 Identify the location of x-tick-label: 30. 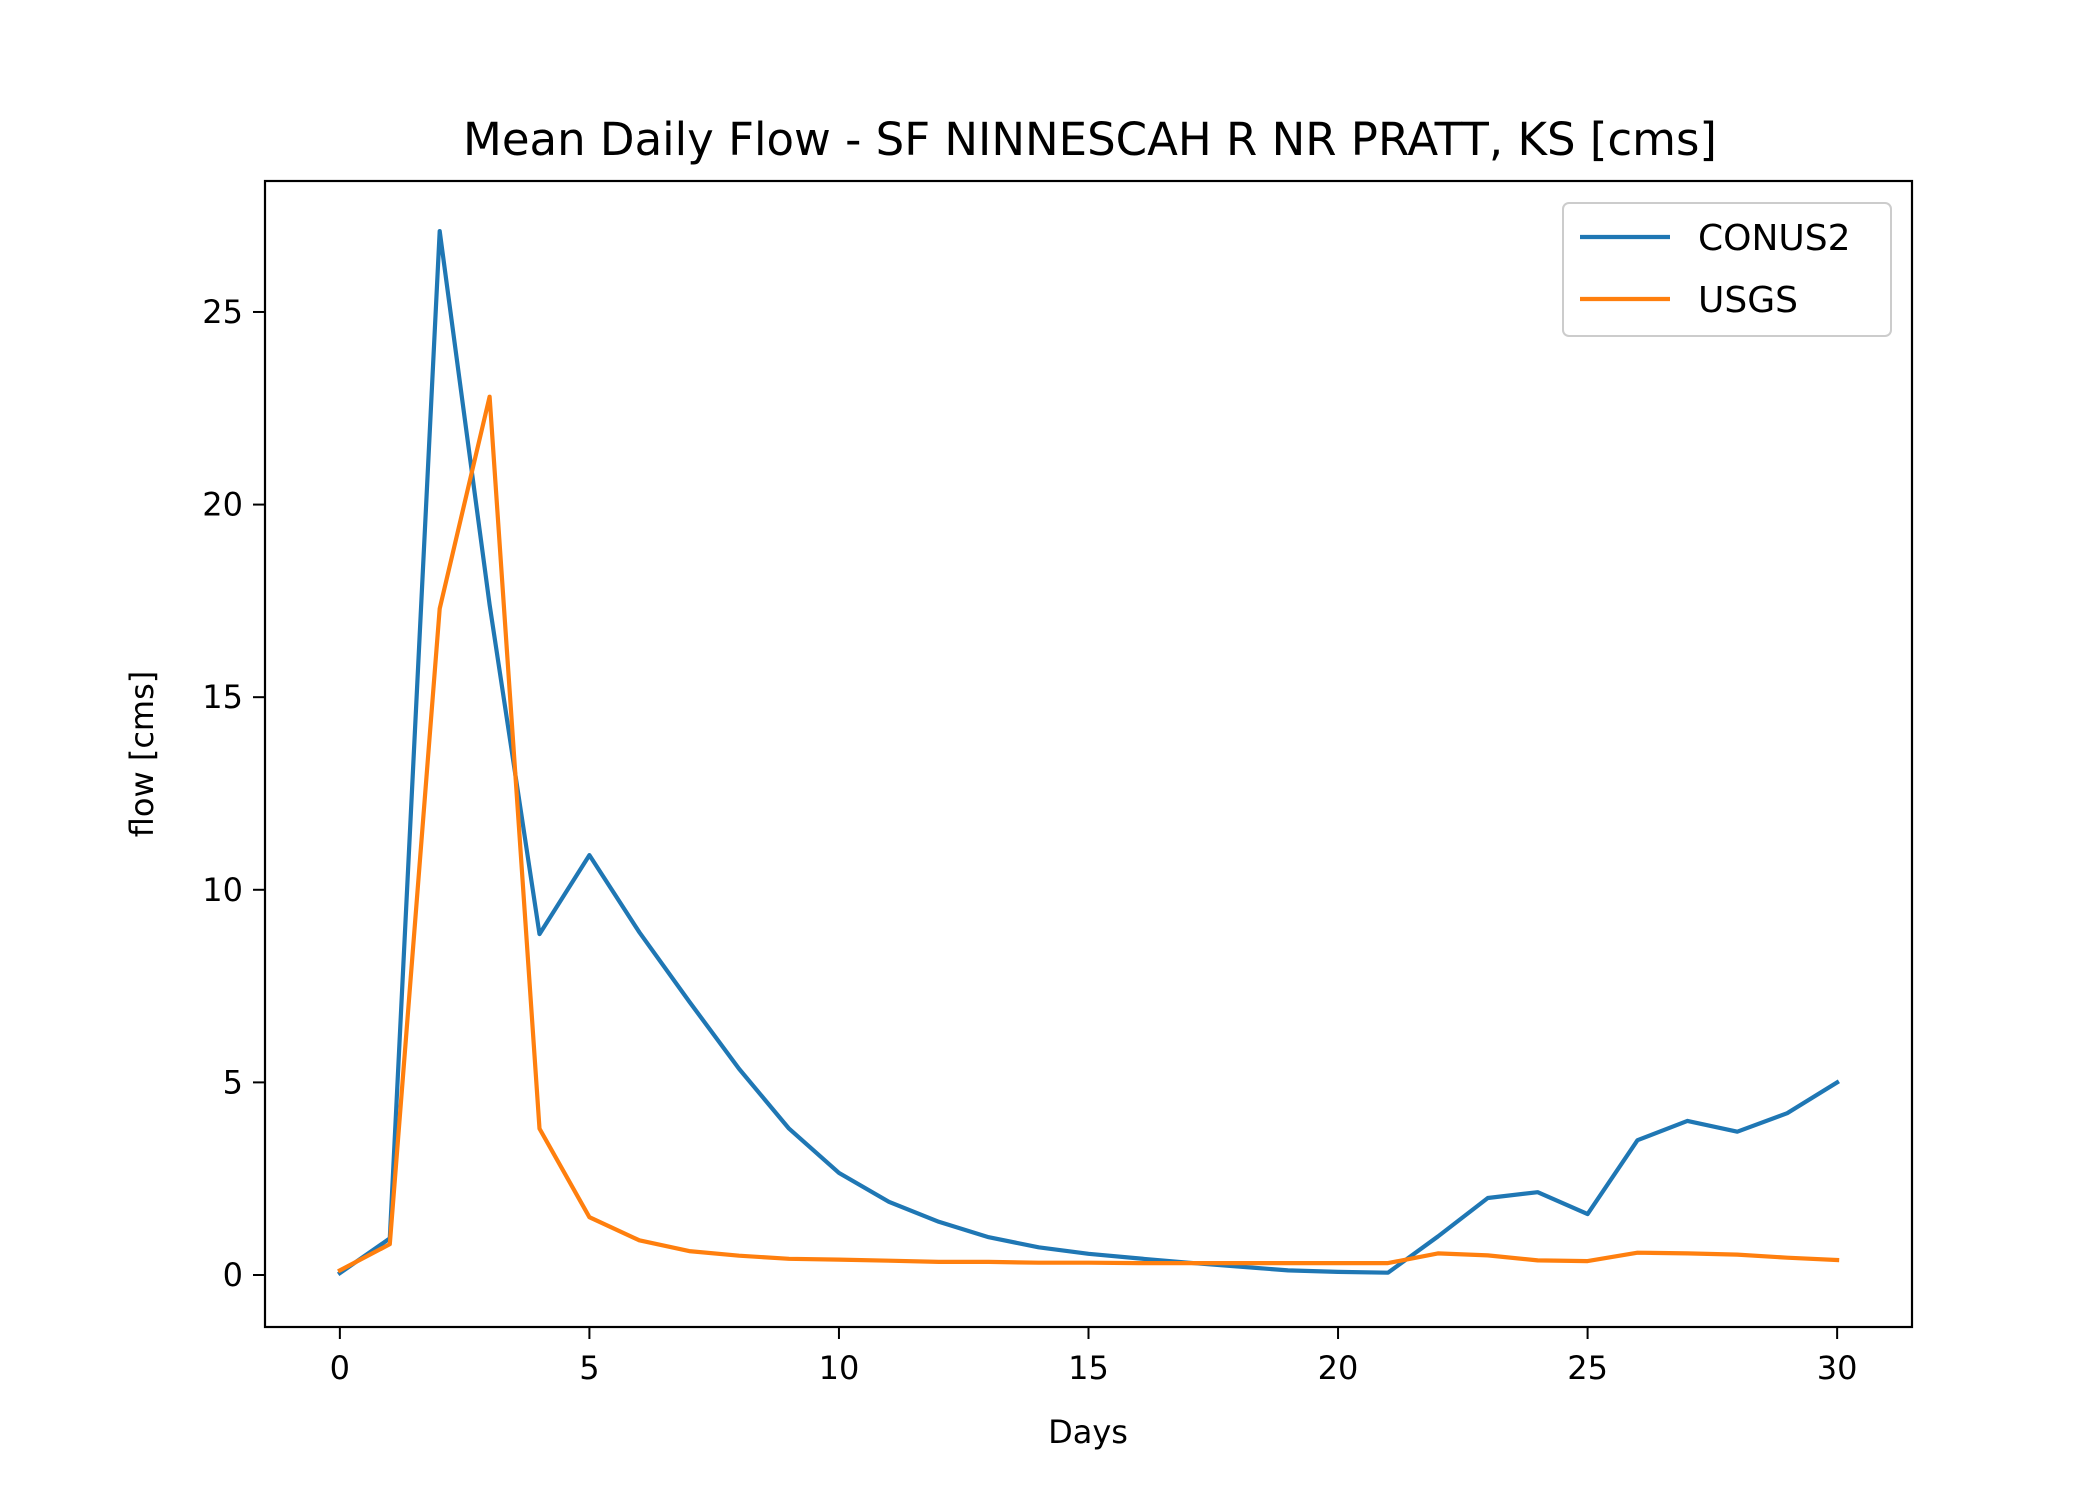
(1837, 1368).